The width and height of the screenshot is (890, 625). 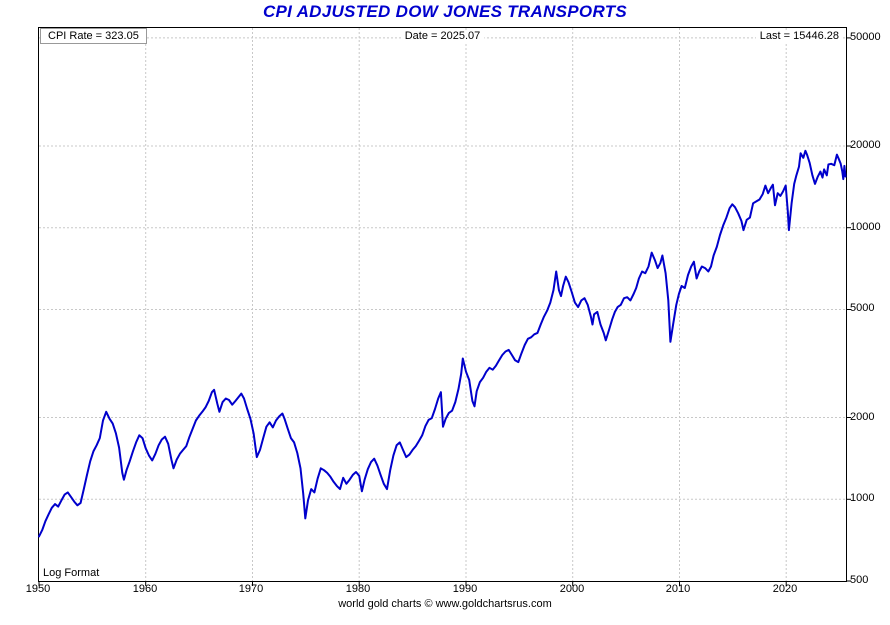 I want to click on y-tick-label: 10000, so click(x=865, y=227).